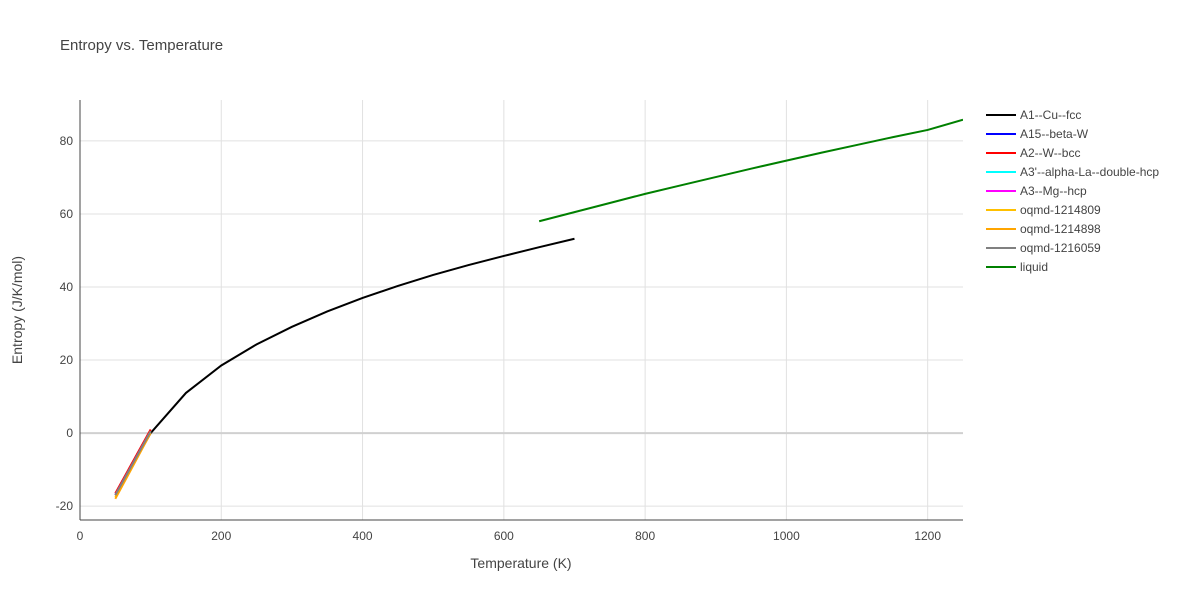  I want to click on x-tick-label: 800, so click(645, 536).